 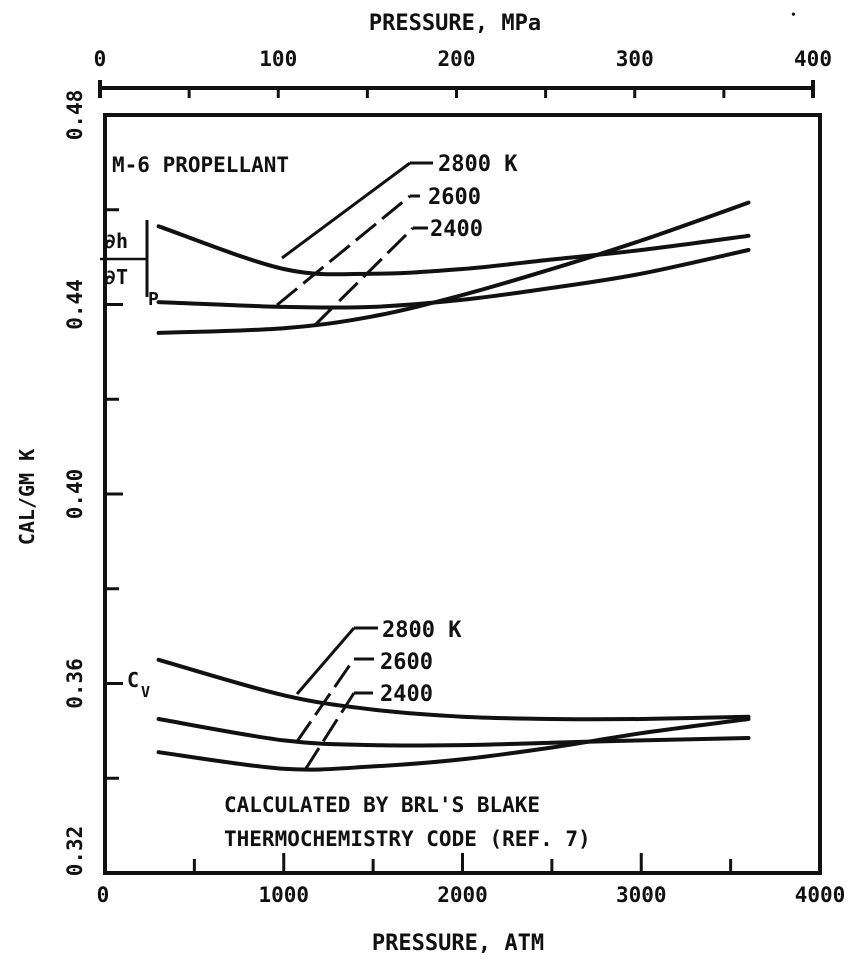 What do you see at coordinates (153, 299) in the screenshot?
I see `dh-dt-subscript: P` at bounding box center [153, 299].